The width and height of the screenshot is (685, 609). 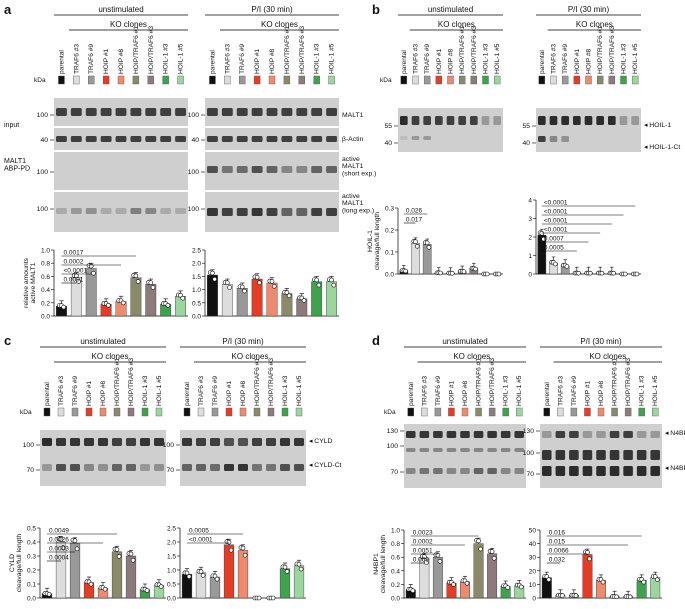 What do you see at coordinates (394, 472) in the screenshot?
I see `mw-marker: 70` at bounding box center [394, 472].